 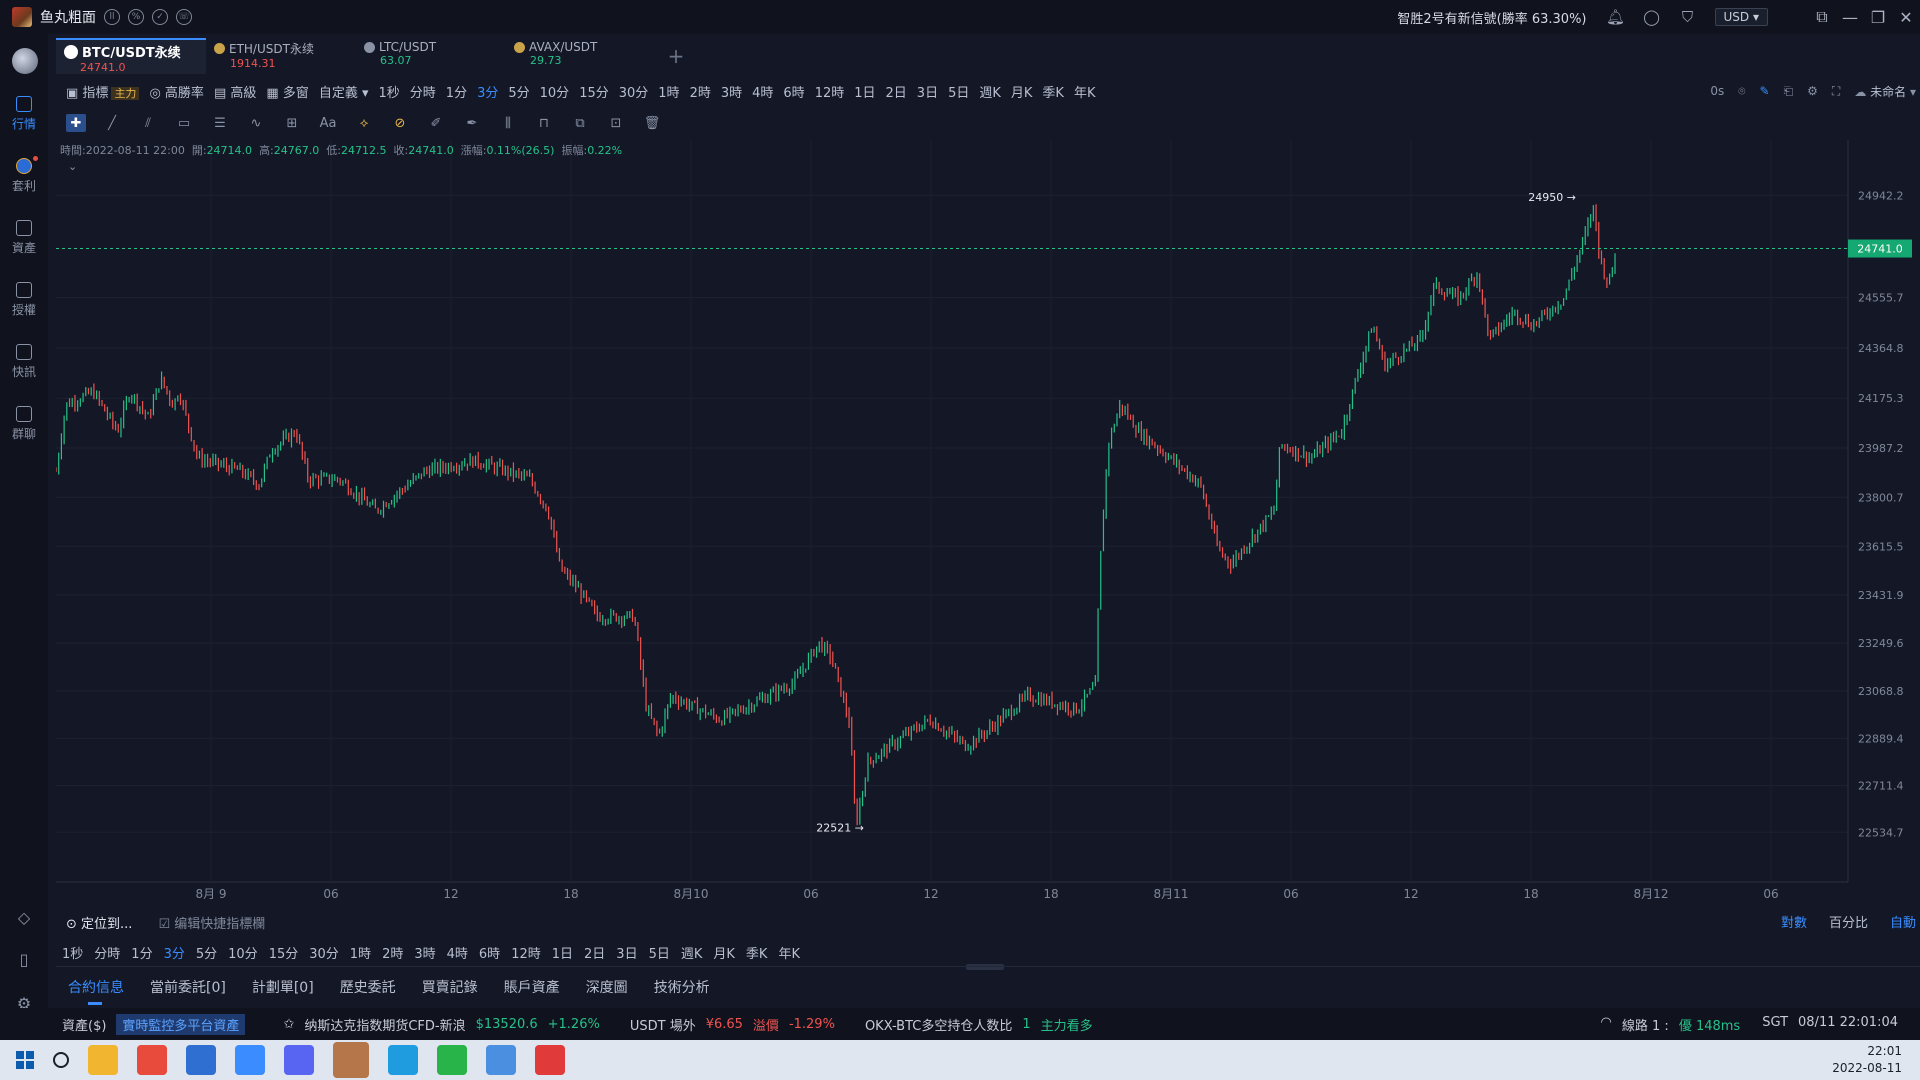 I want to click on monitor-assets-button: 實時監控多平台資產, so click(x=181, y=1024).